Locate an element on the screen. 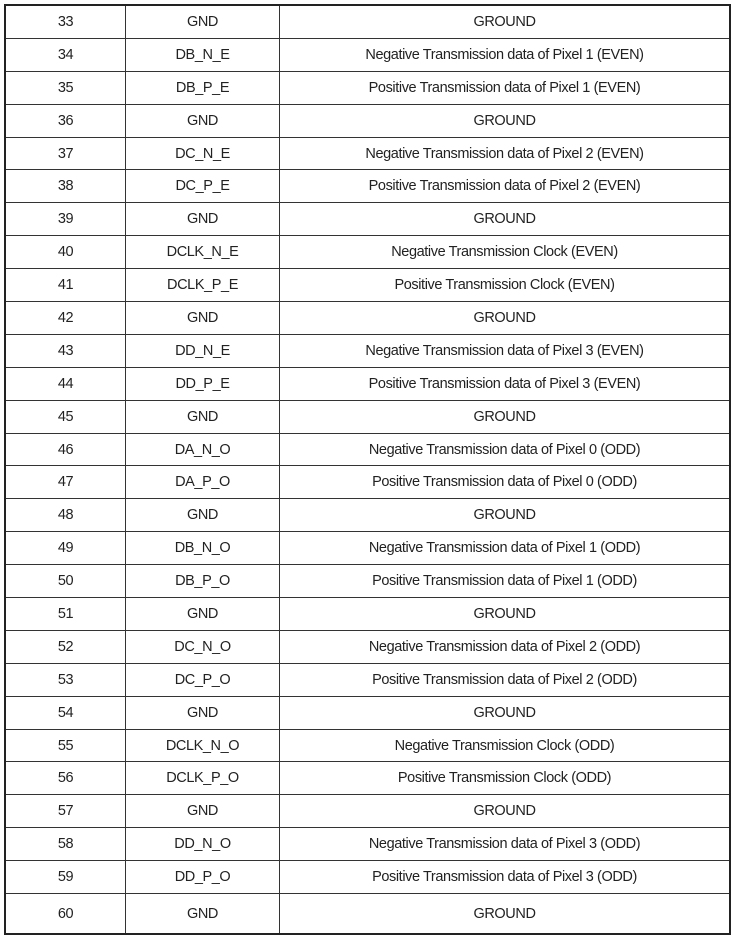 Image resolution: width=735 pixels, height=943 pixels. signal-description: Positive Transmission Clock (EVEN) is located at coordinates (505, 285).